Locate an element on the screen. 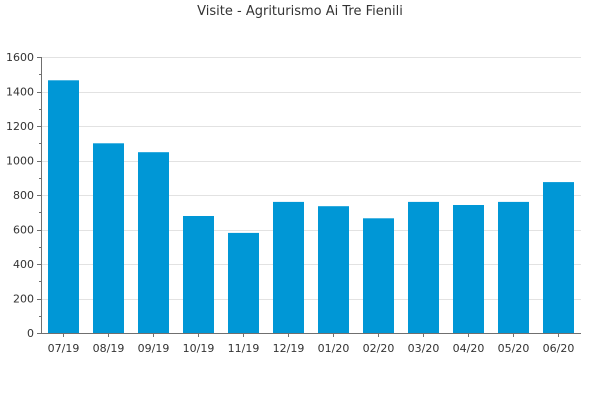  x-tick-label: 12/19 is located at coordinates (289, 348).